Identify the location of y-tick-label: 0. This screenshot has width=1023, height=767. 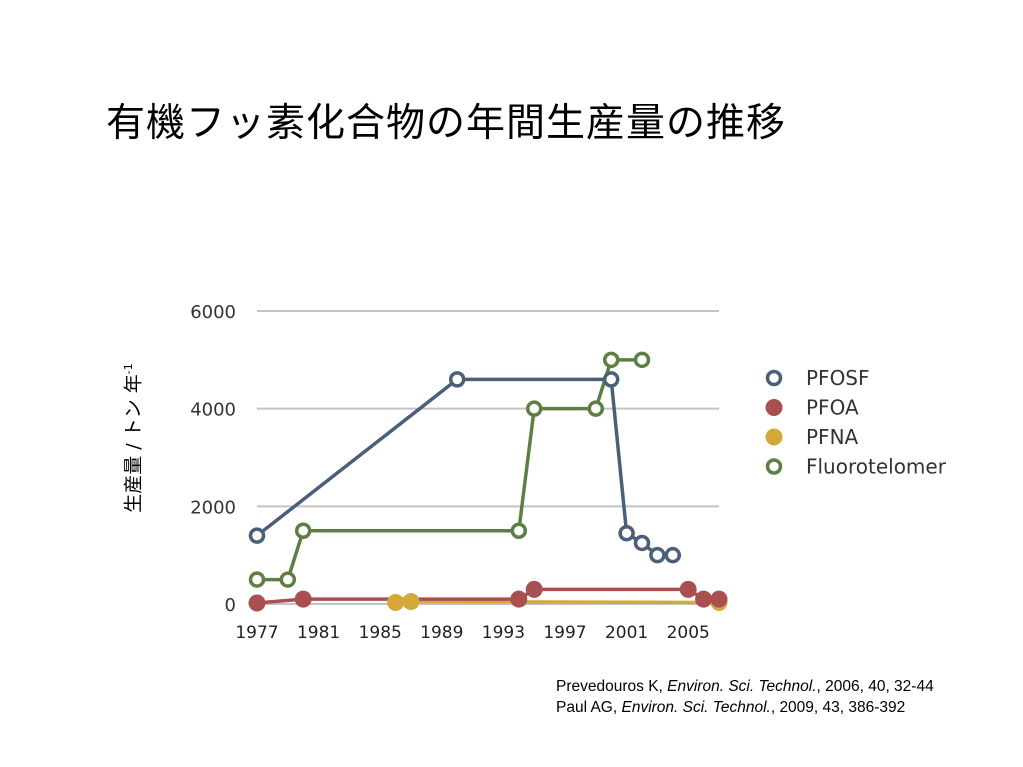
(230, 605).